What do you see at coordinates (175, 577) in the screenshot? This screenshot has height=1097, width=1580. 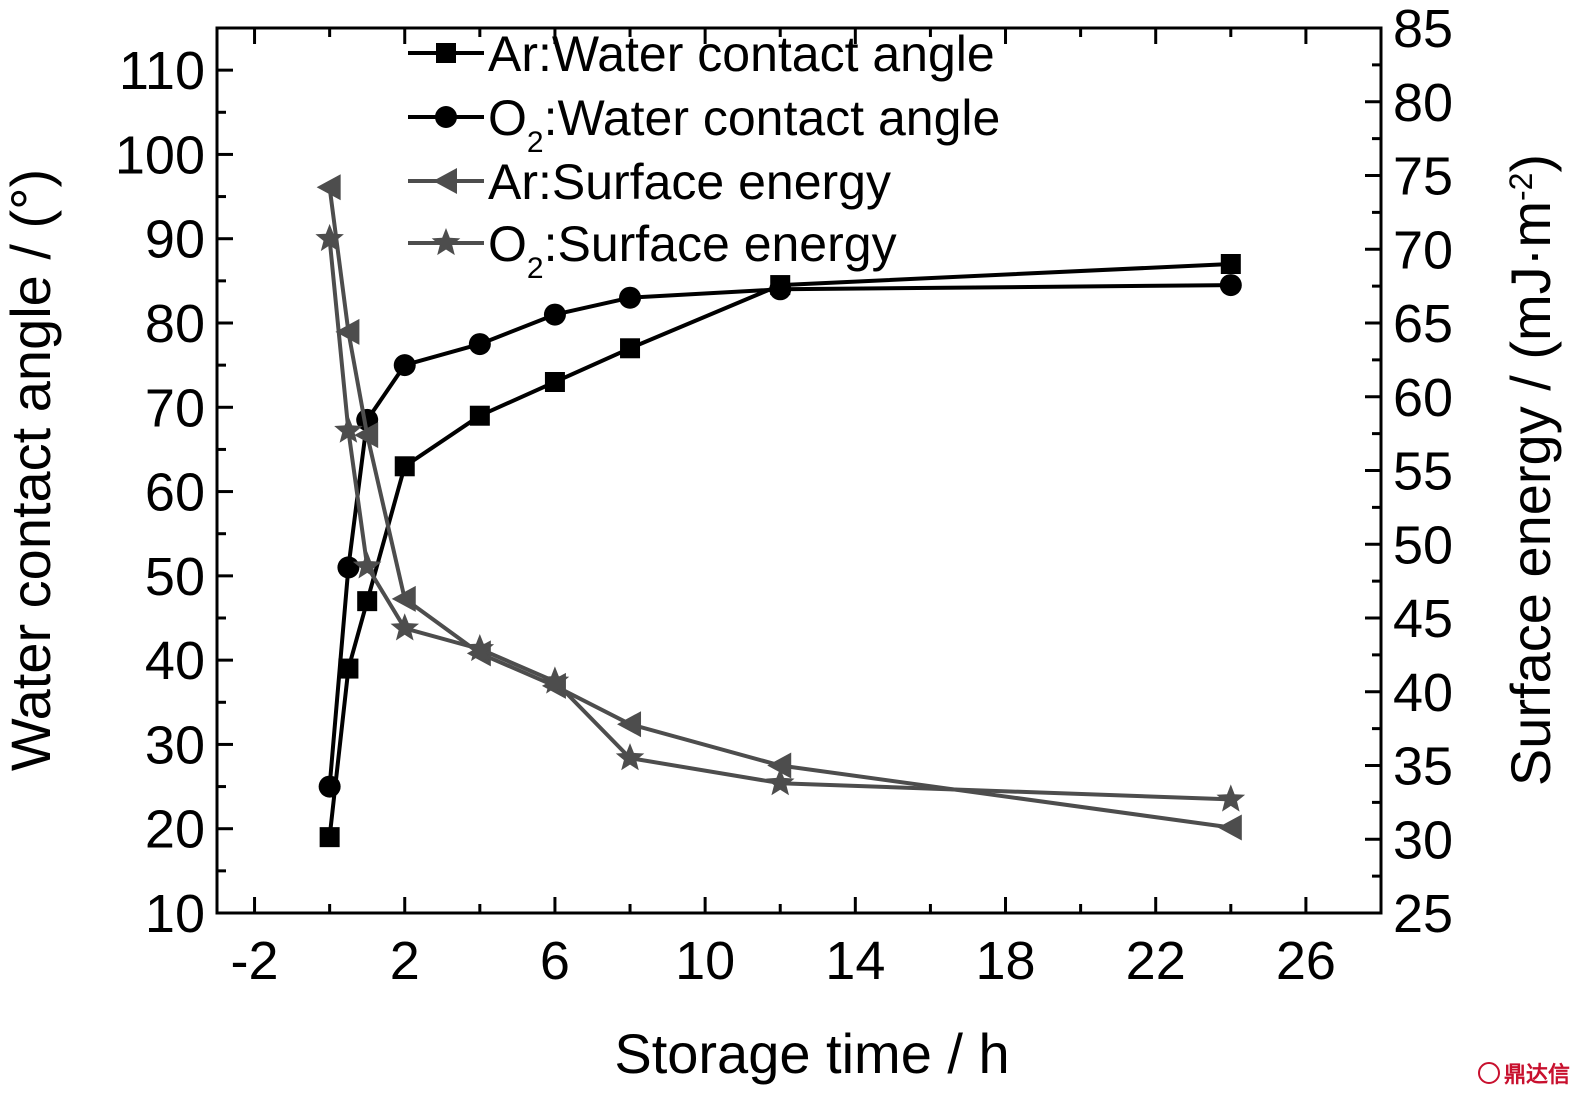 I see `y-left-tick-label: 50` at bounding box center [175, 577].